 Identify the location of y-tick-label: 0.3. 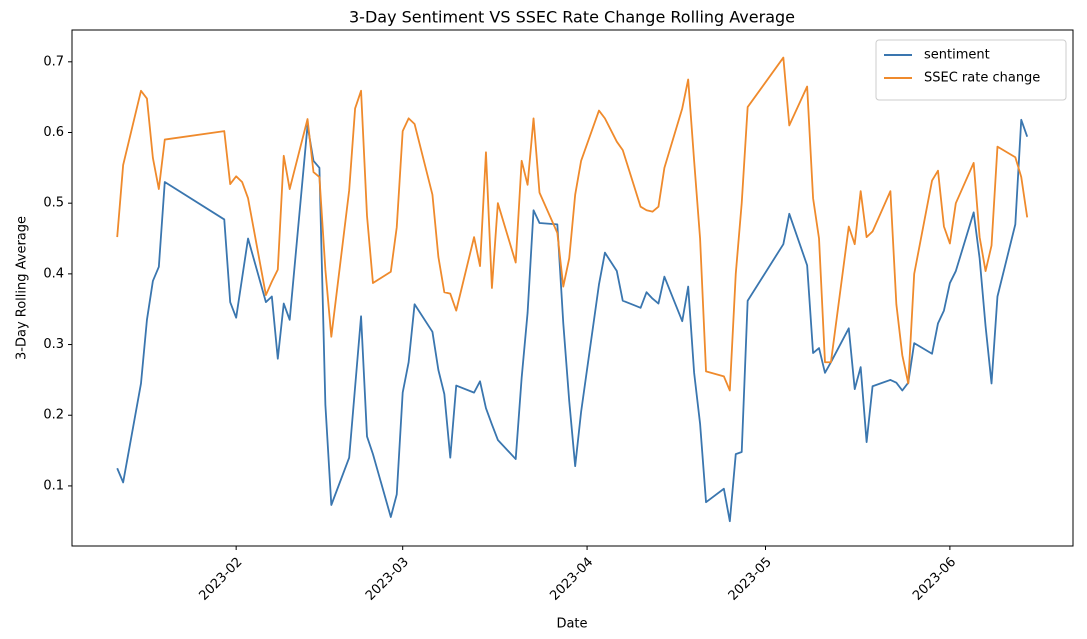
(53, 344).